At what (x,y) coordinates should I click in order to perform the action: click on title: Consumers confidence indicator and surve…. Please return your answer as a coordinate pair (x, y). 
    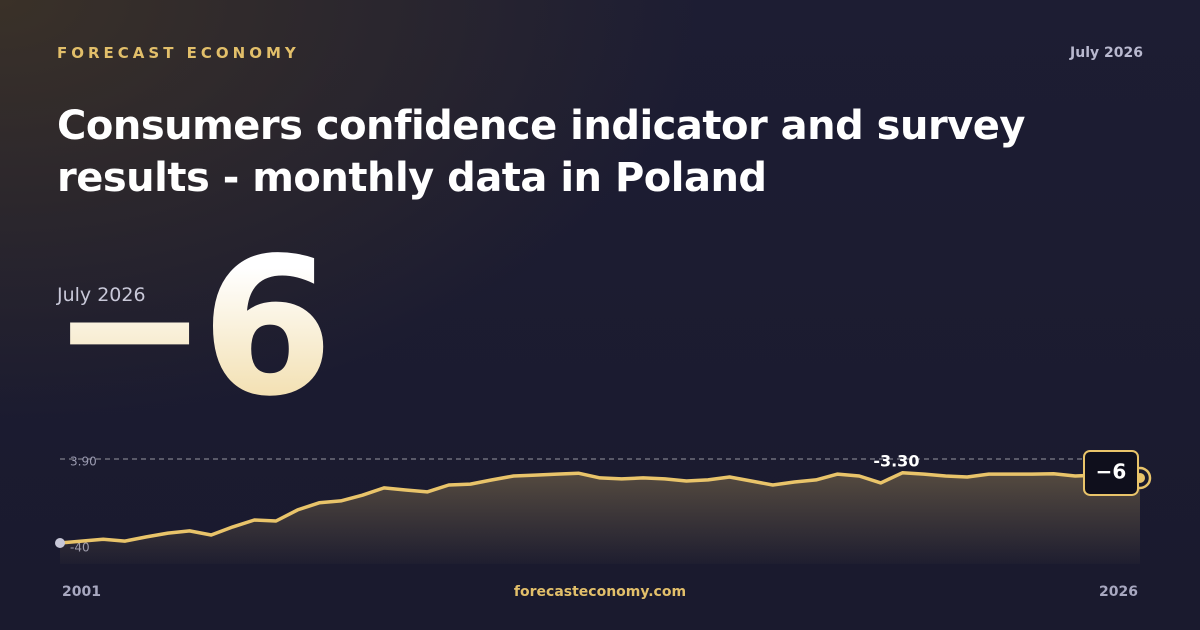
    Looking at the image, I should click on (541, 152).